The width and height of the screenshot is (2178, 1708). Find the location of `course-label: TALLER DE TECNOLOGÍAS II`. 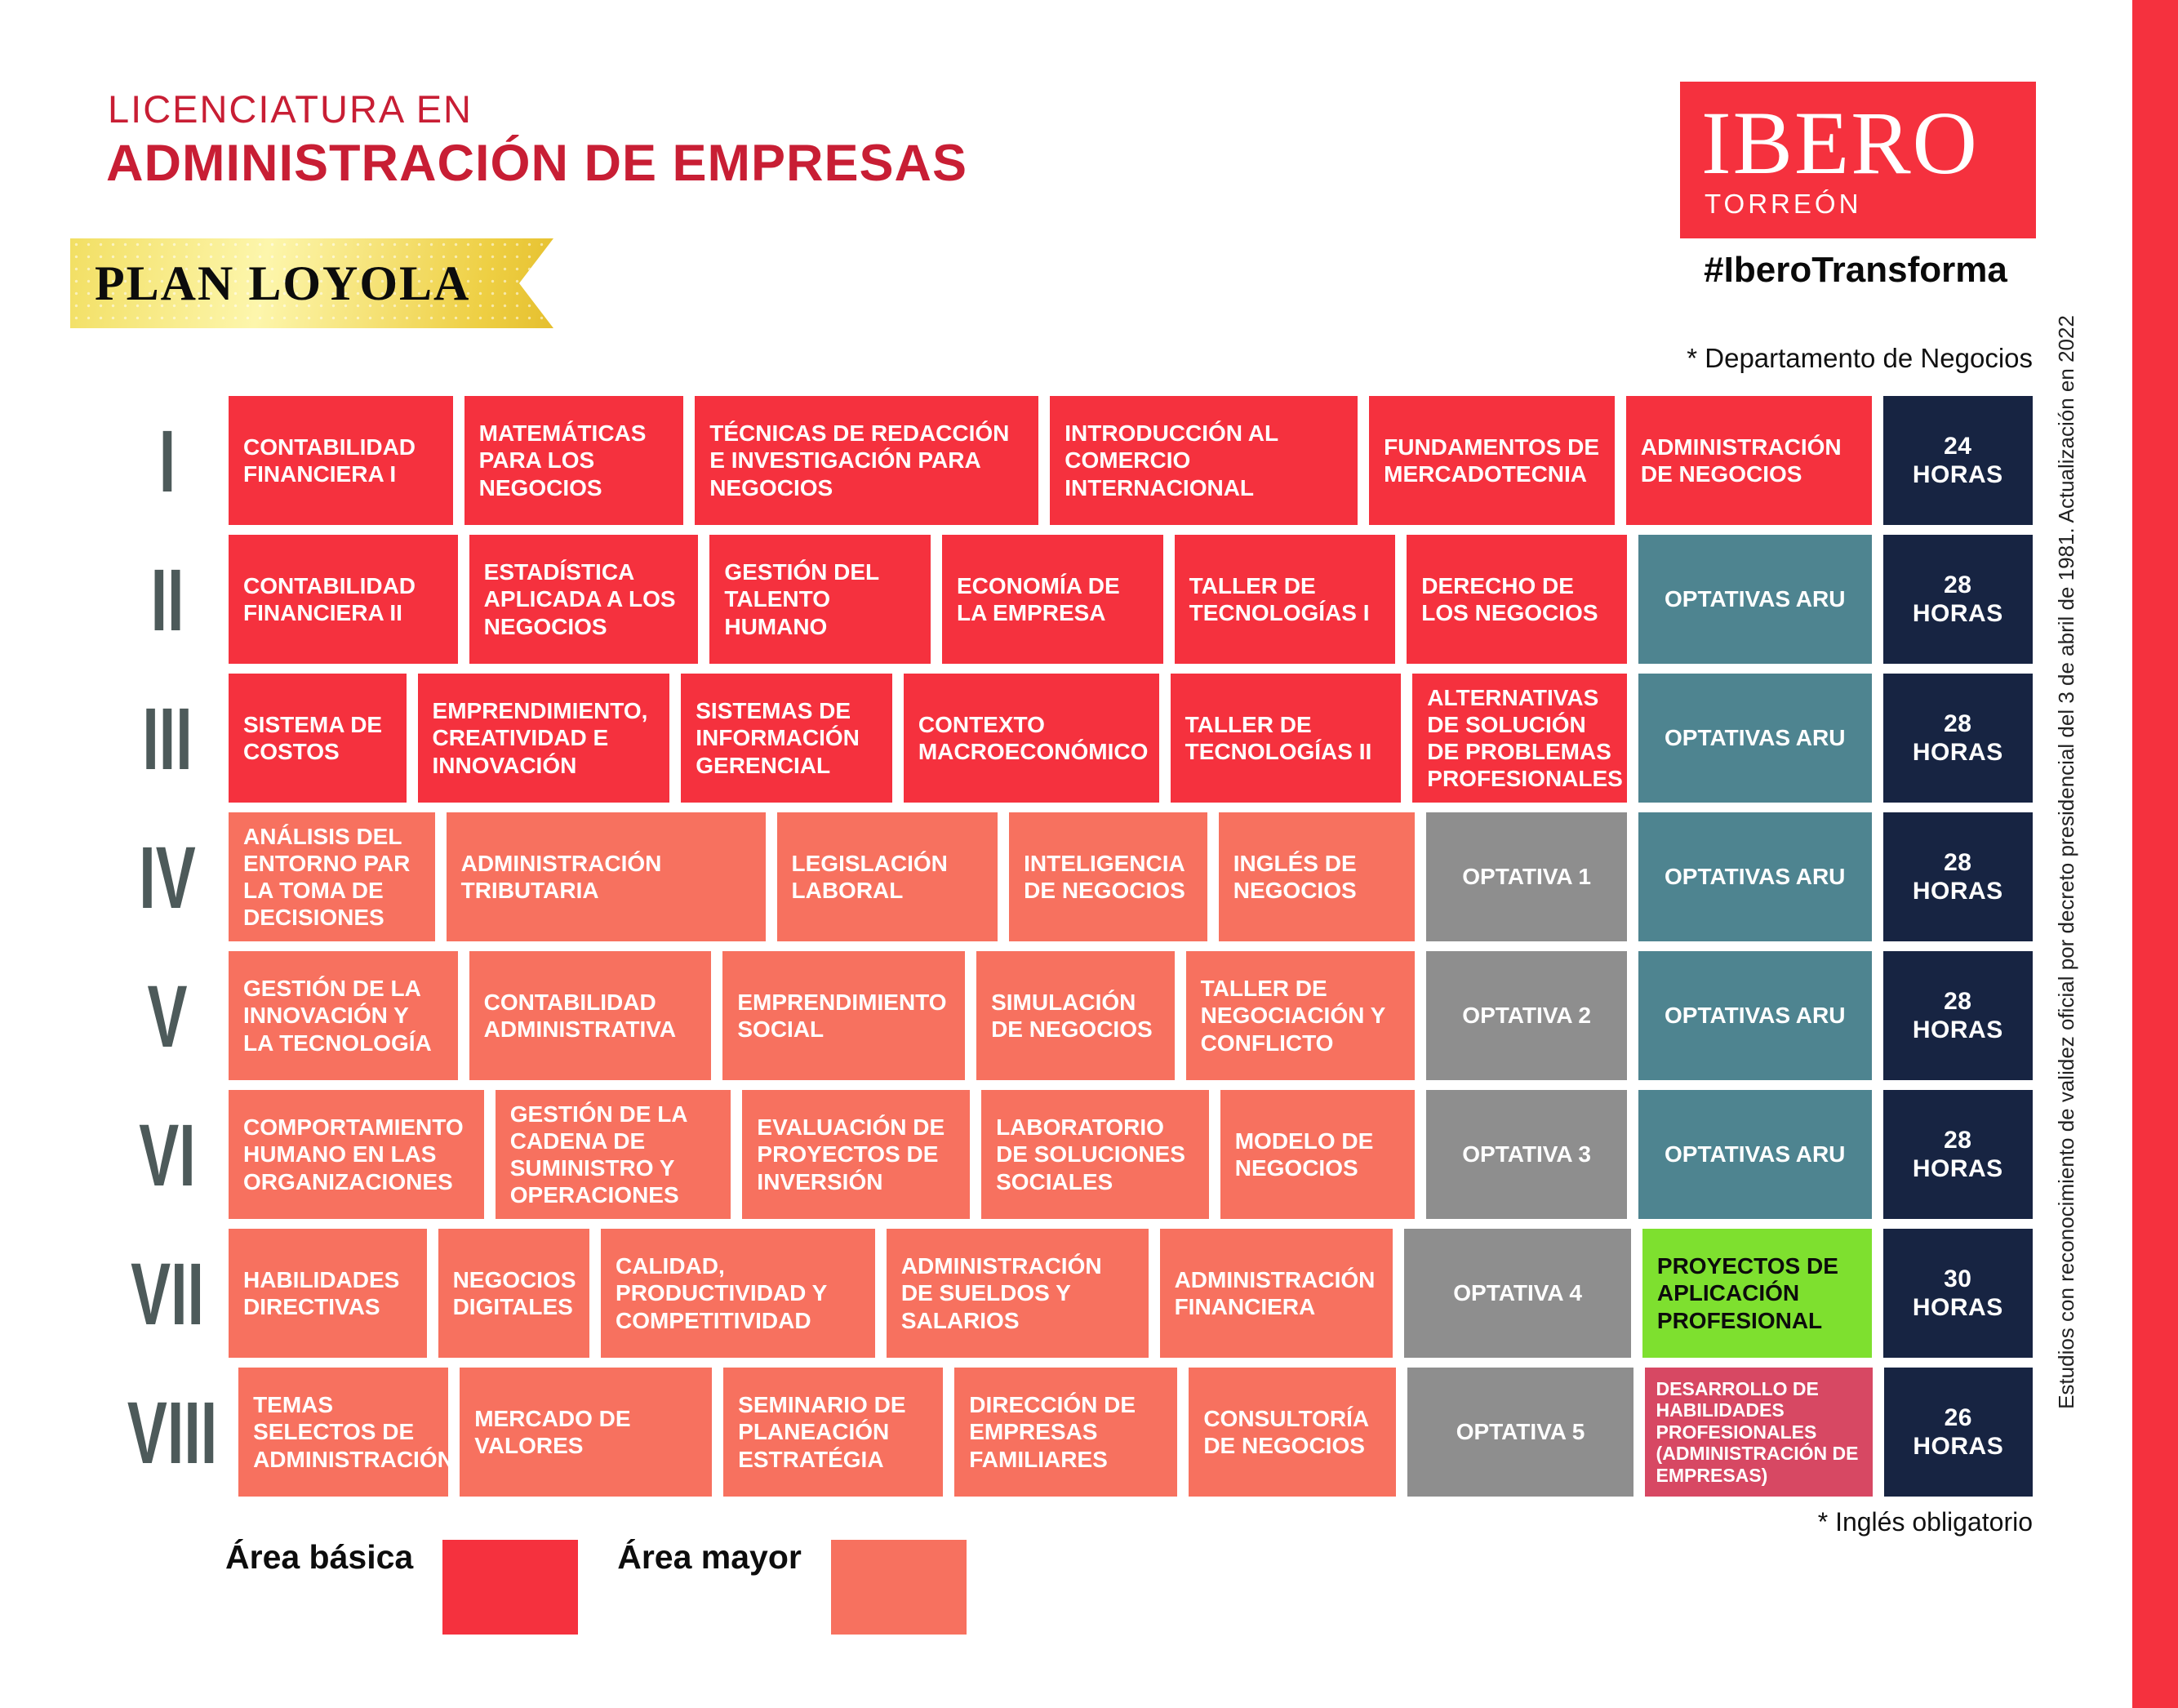

course-label: TALLER DE TECNOLOGÍAS II is located at coordinates (1278, 737).